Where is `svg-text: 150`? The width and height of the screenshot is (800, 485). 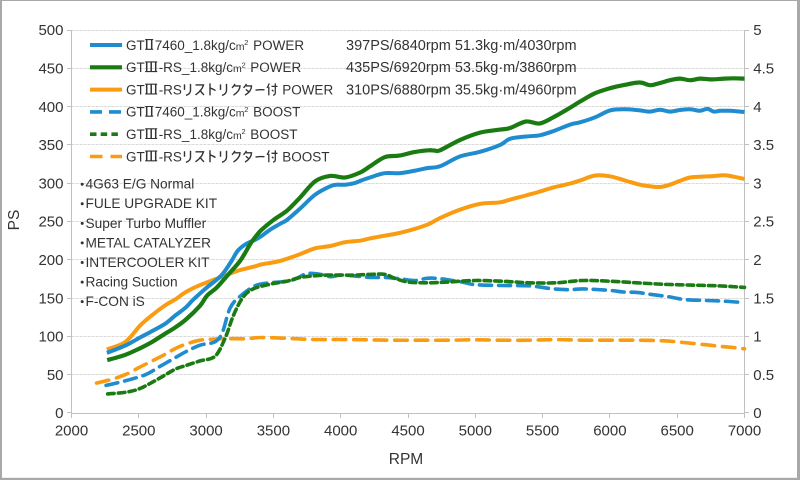 svg-text: 150 is located at coordinates (50, 298).